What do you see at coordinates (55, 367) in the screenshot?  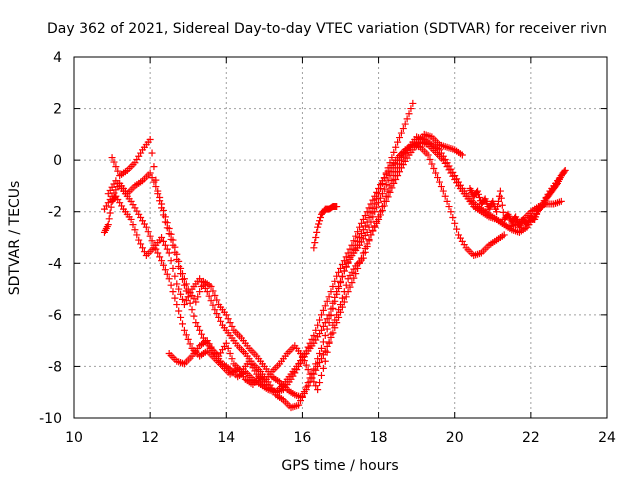 I see `y-tick-label: -8` at bounding box center [55, 367].